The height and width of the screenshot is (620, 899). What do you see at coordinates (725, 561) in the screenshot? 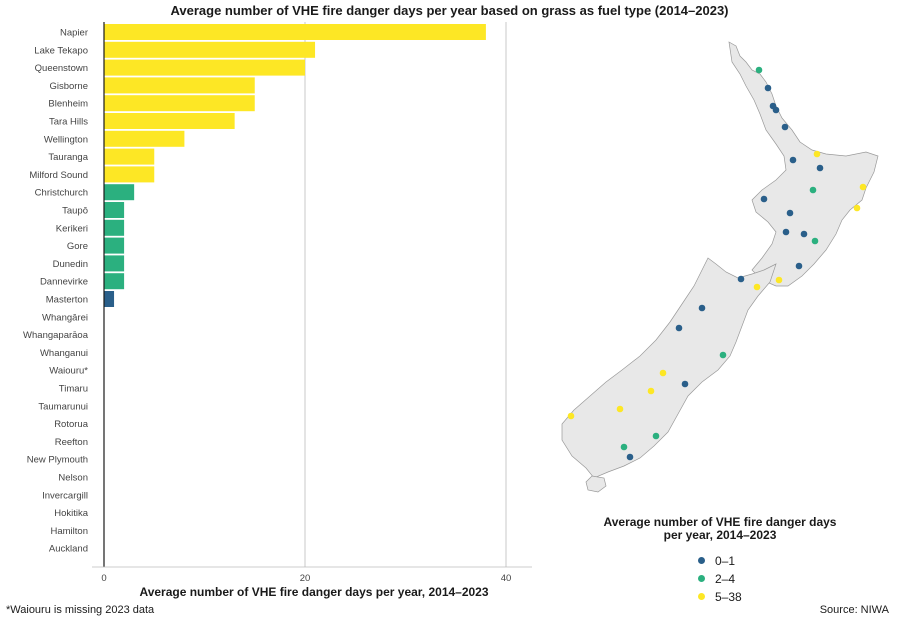
I see `legend-label-low: 0–1` at bounding box center [725, 561].